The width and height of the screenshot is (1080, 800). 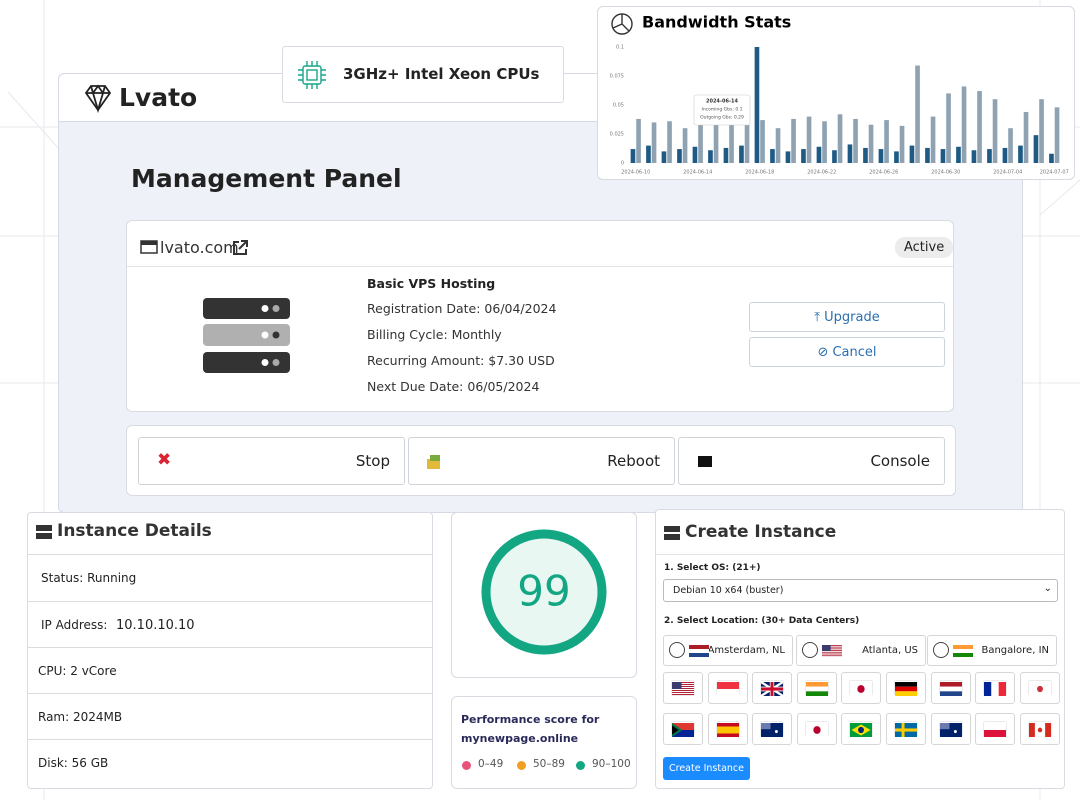 What do you see at coordinates (530, 719) in the screenshot?
I see `perf-caption: Performance score for` at bounding box center [530, 719].